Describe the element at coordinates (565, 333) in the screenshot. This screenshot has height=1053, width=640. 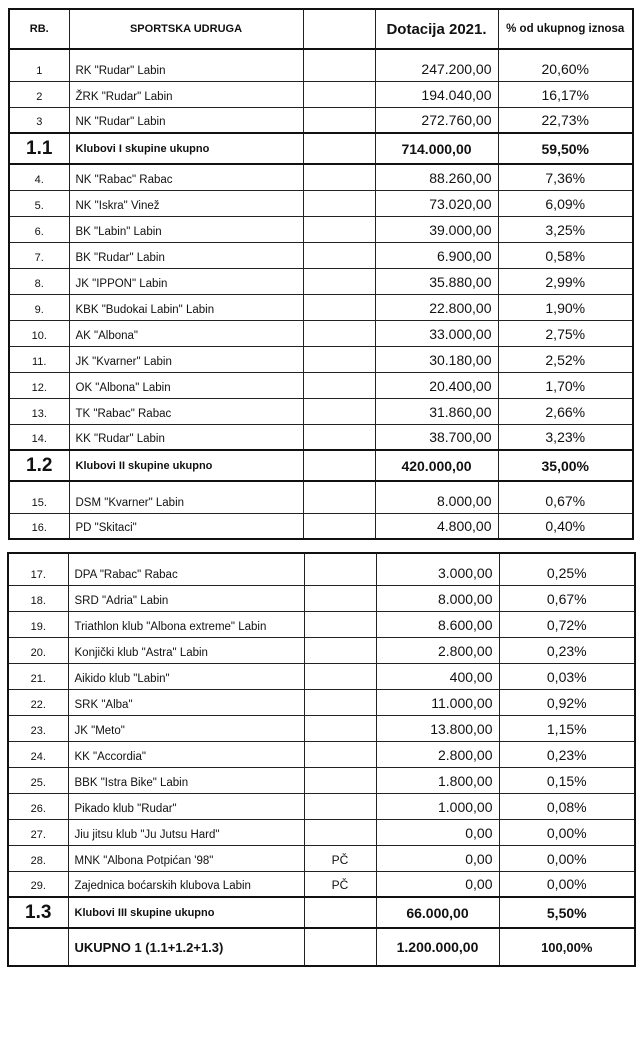
I see `pct-cell: 2,75%` at that location.